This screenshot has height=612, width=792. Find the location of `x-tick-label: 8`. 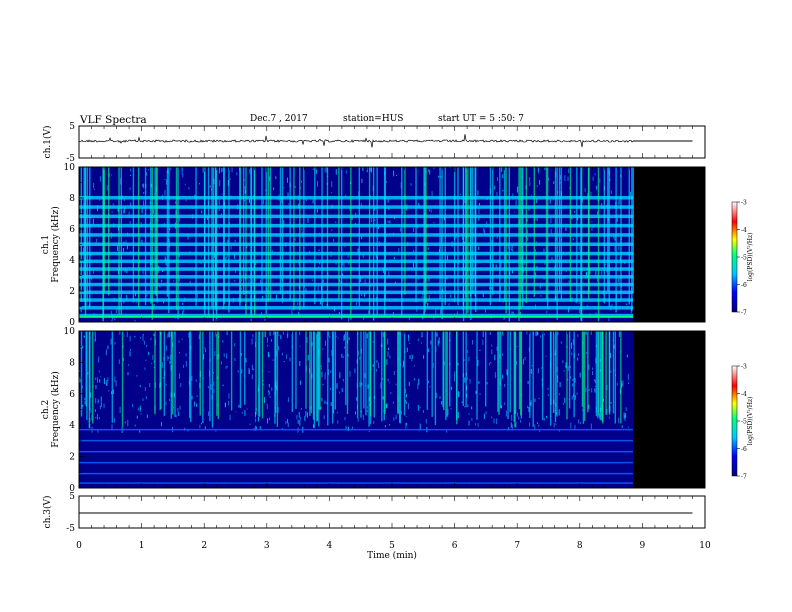

x-tick-label: 8 is located at coordinates (580, 546).